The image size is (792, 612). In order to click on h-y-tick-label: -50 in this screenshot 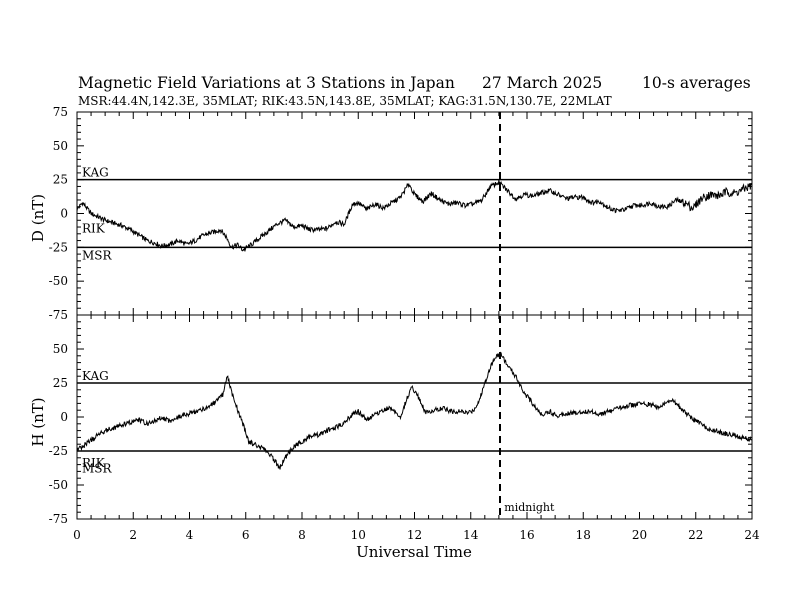, I will do `click(58, 485)`.